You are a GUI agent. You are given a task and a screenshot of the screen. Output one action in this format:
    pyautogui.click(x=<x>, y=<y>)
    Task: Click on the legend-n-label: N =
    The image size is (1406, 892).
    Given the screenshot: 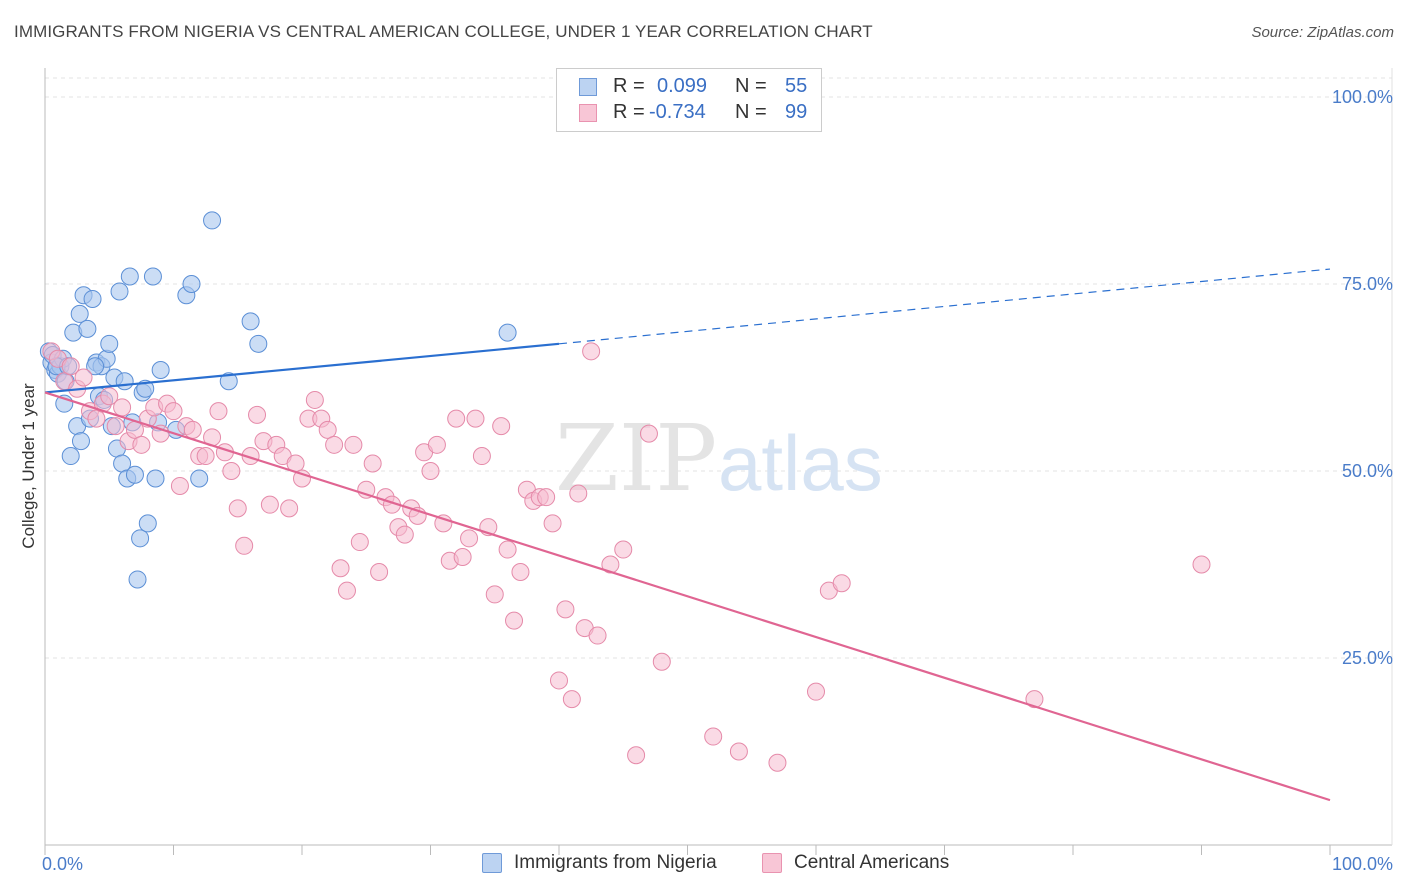 What is the action you would take?
    pyautogui.click(x=751, y=86)
    